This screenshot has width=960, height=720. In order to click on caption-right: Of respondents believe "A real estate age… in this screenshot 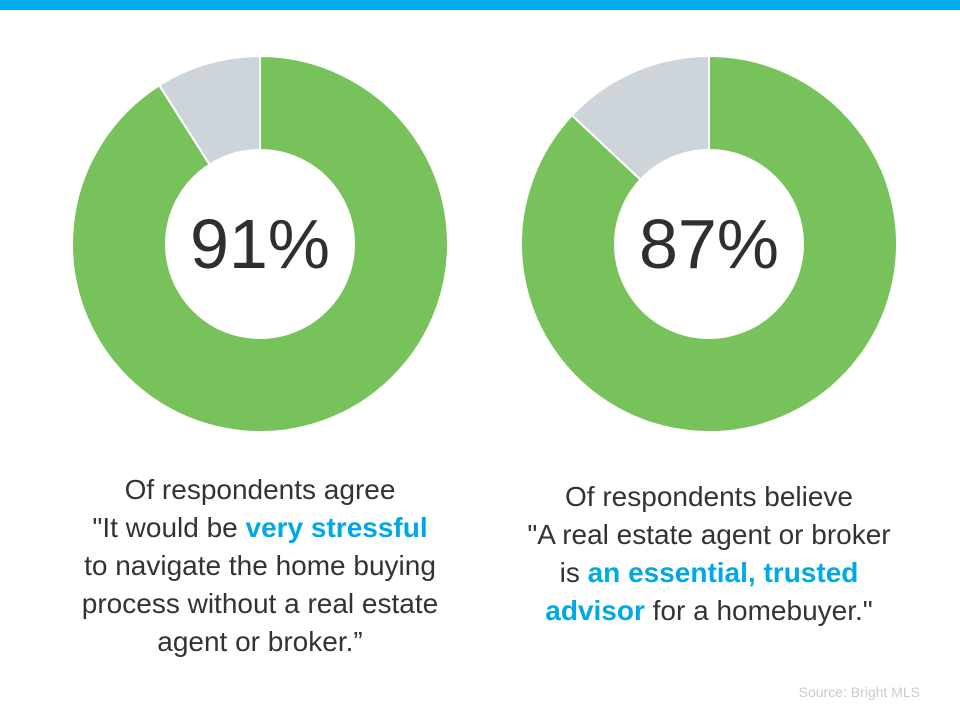, I will do `click(709, 554)`.